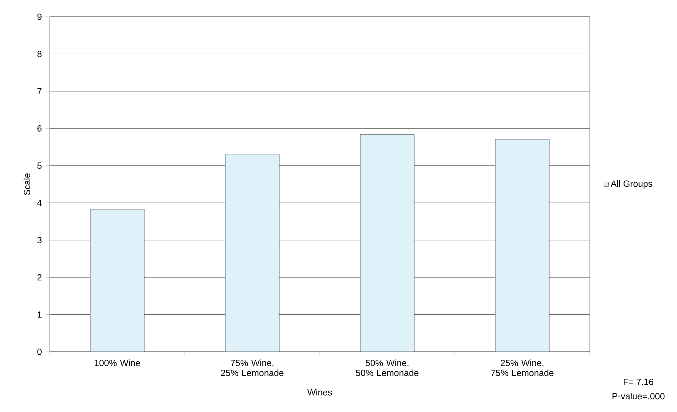 This screenshot has width=677, height=412. What do you see at coordinates (40, 91) in the screenshot?
I see `y-tick-label: 7` at bounding box center [40, 91].